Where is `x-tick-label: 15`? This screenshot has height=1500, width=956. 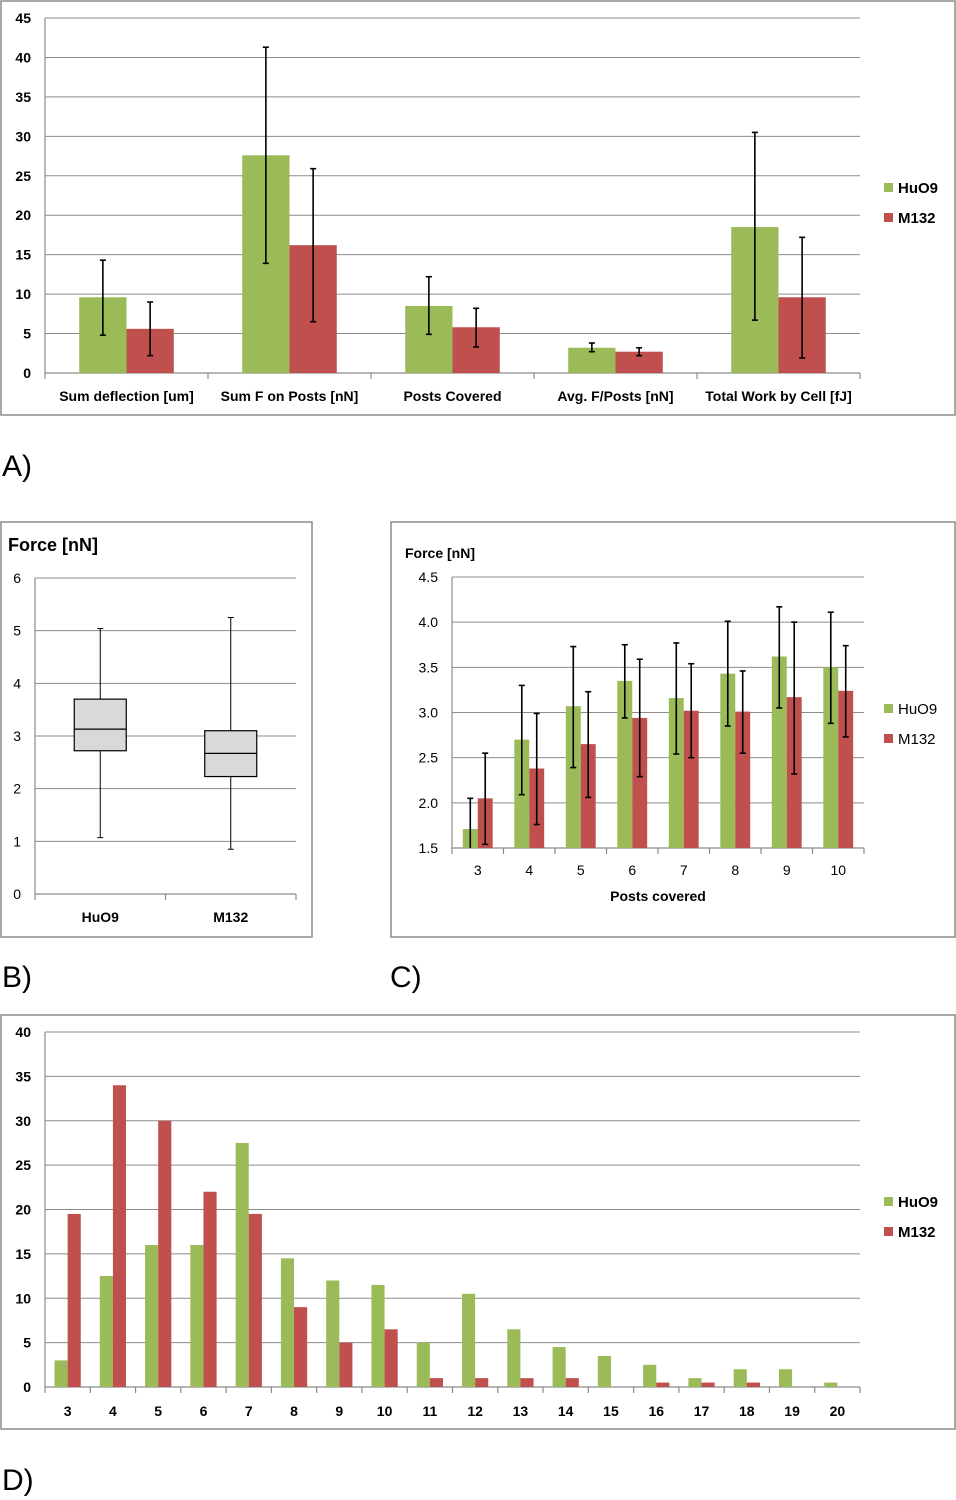 x-tick-label: 15 is located at coordinates (611, 1411).